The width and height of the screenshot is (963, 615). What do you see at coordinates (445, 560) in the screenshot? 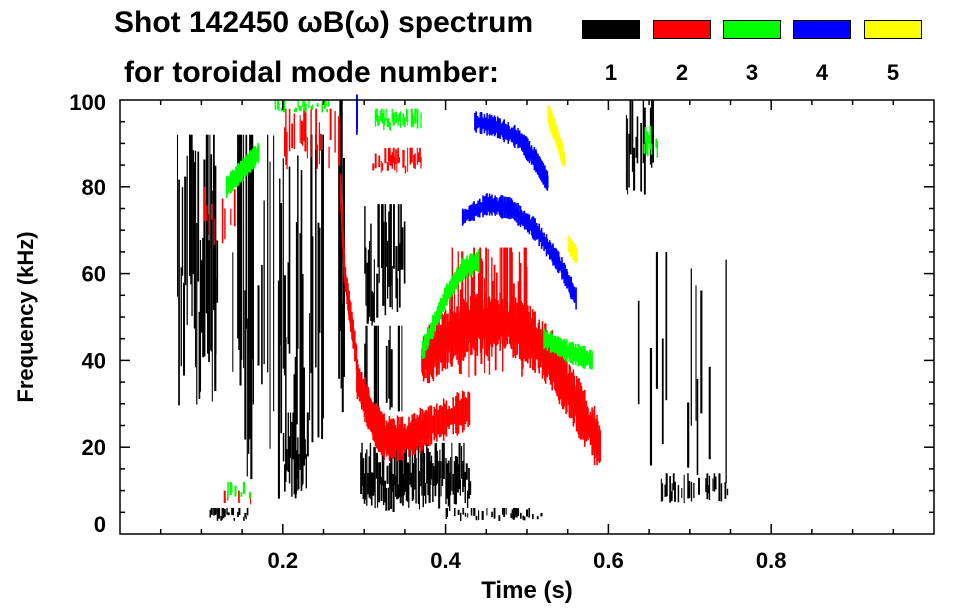
I see `x-tick-label: 0.4` at bounding box center [445, 560].